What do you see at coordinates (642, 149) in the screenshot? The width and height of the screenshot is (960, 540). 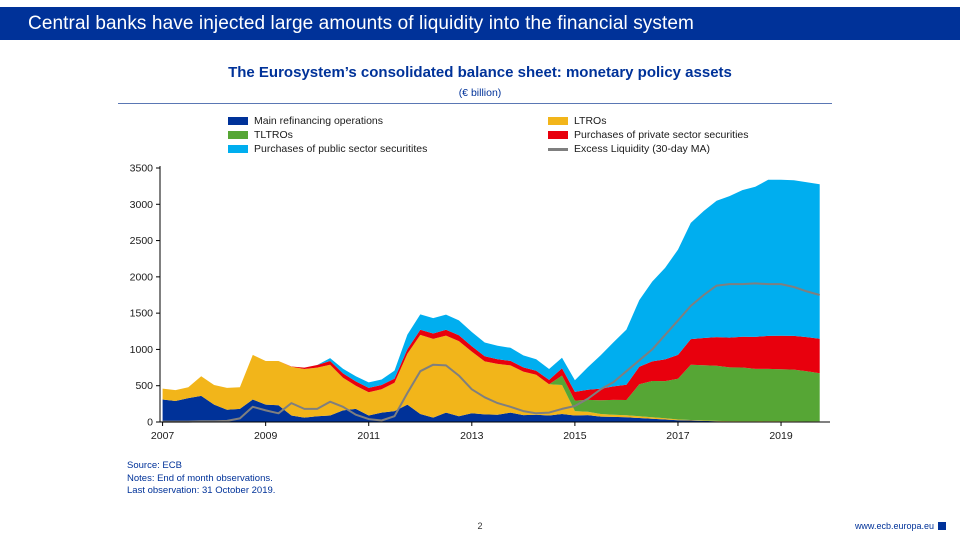 I see `legend-label: Excess Liquidity (30-day MA)` at bounding box center [642, 149].